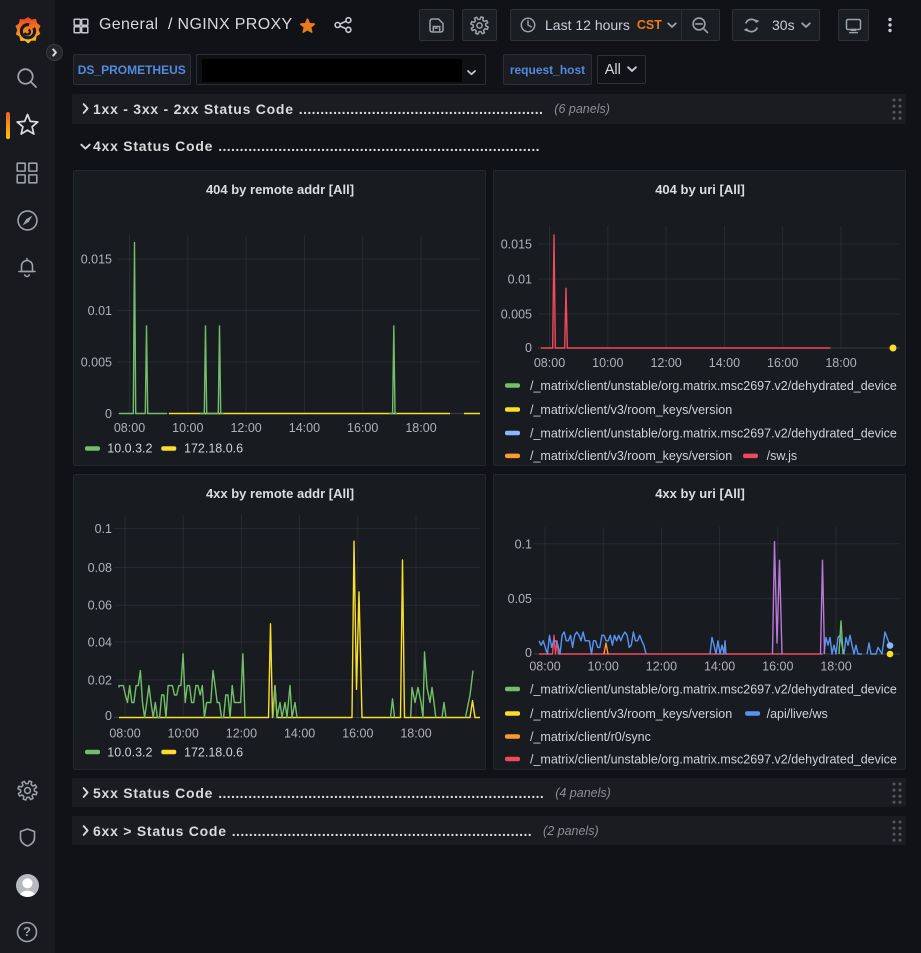  Describe the element at coordinates (99, 680) in the screenshot. I see `svg-text: 0.02` at that location.